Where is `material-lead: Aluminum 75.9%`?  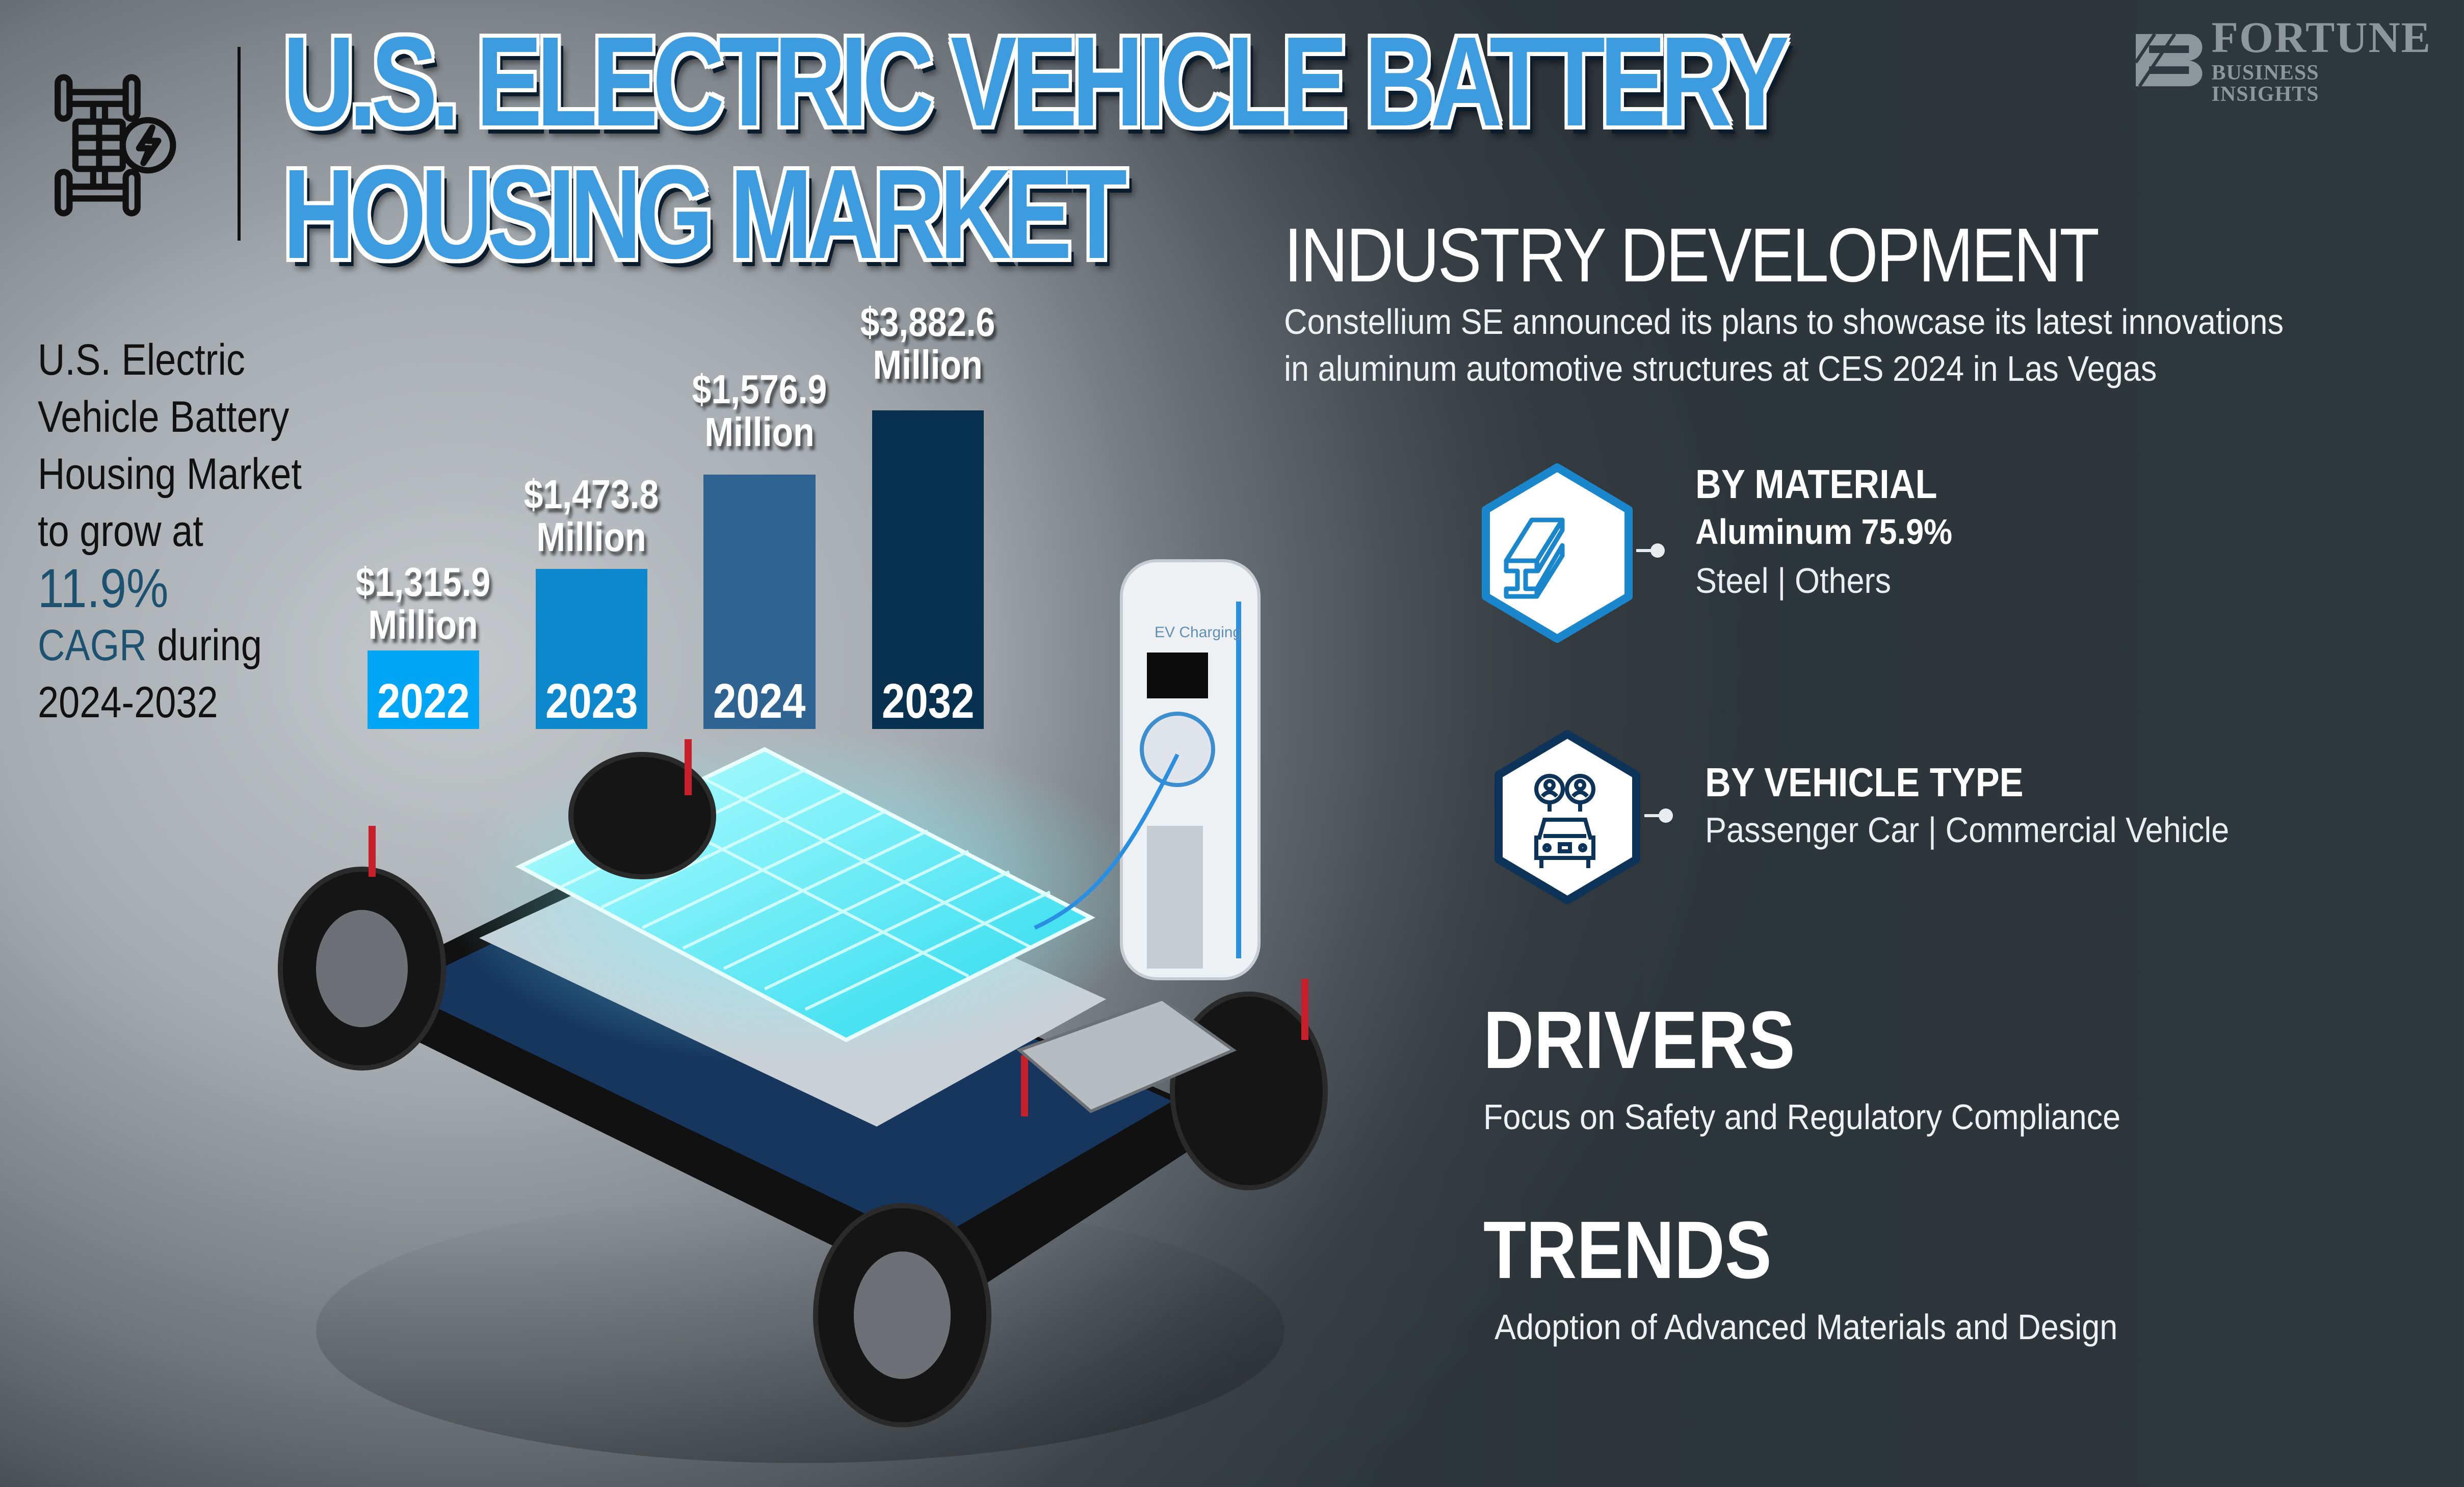
material-lead: Aluminum 75.9% is located at coordinates (1824, 532).